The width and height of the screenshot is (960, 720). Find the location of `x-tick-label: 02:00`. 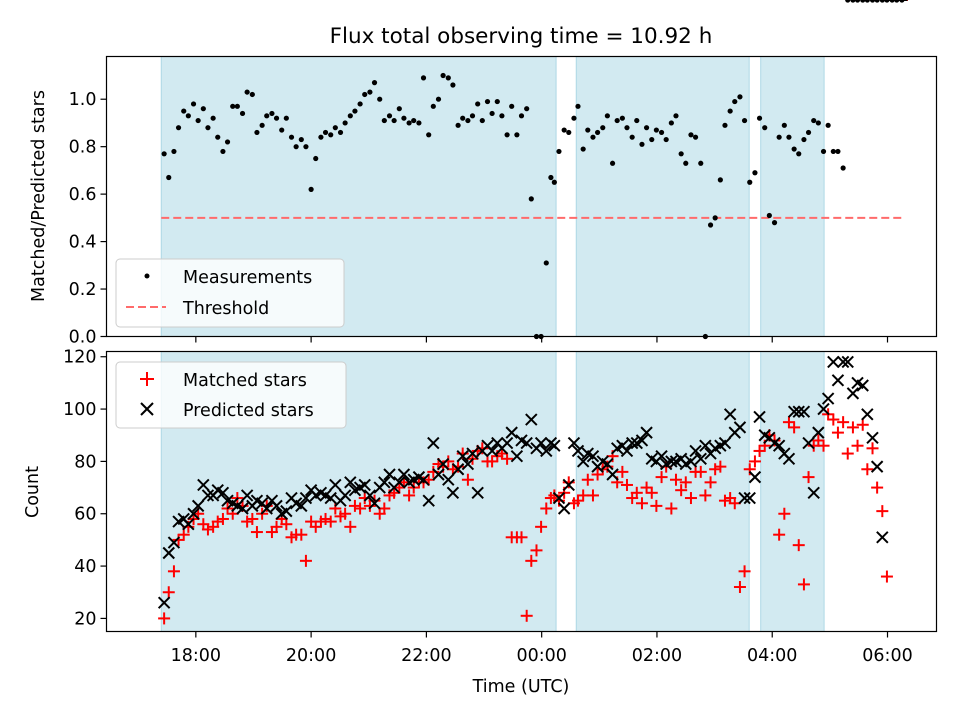

x-tick-label: 02:00 is located at coordinates (657, 656).